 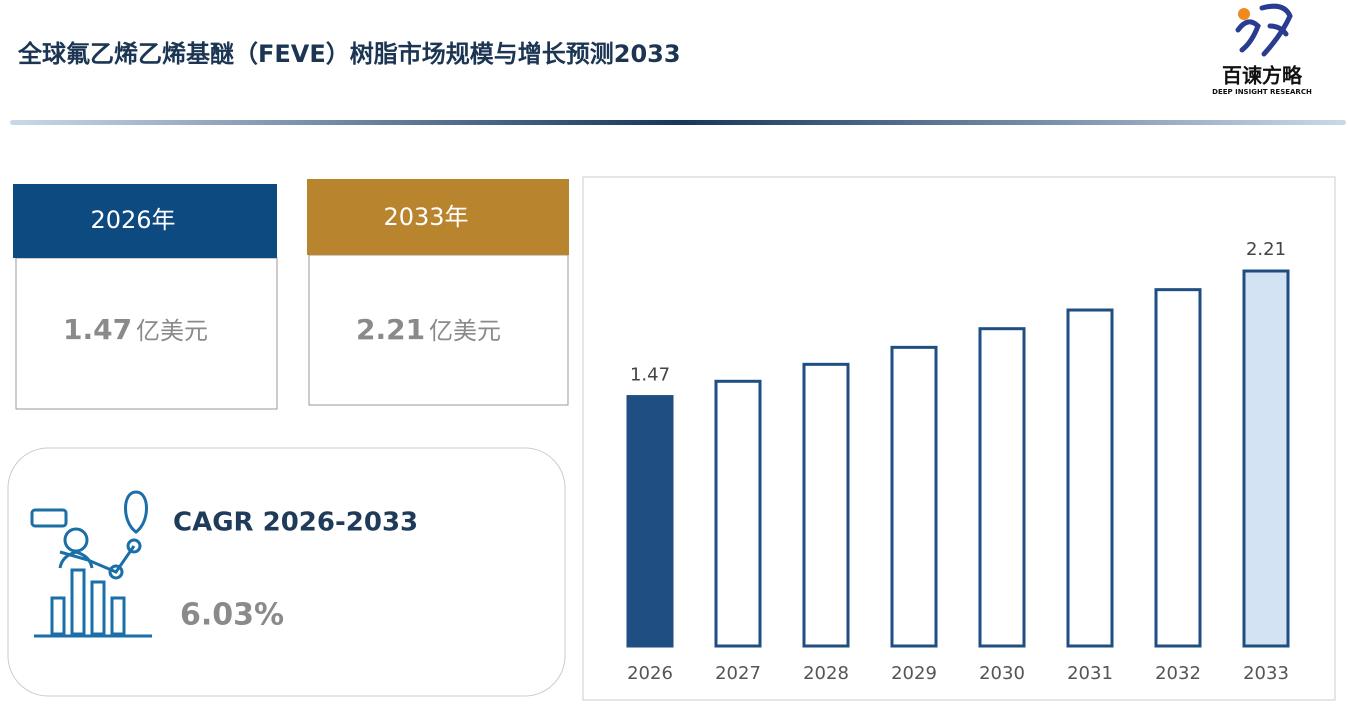 I want to click on card-value: 2.21, so click(x=390, y=329).